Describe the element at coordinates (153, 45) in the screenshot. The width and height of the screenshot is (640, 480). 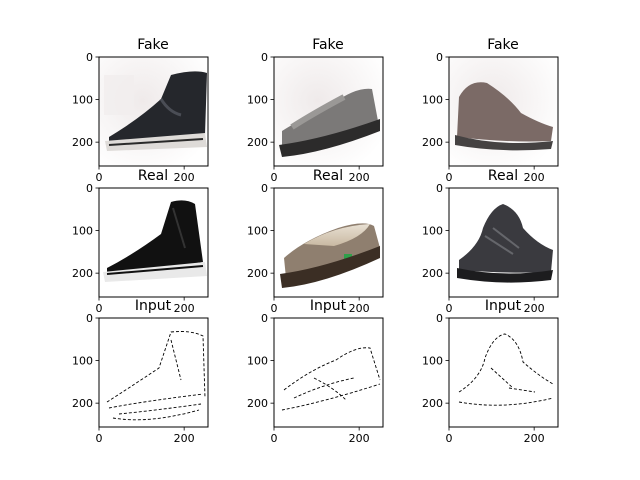
I see `panel-title-fake-1: Fake` at that location.